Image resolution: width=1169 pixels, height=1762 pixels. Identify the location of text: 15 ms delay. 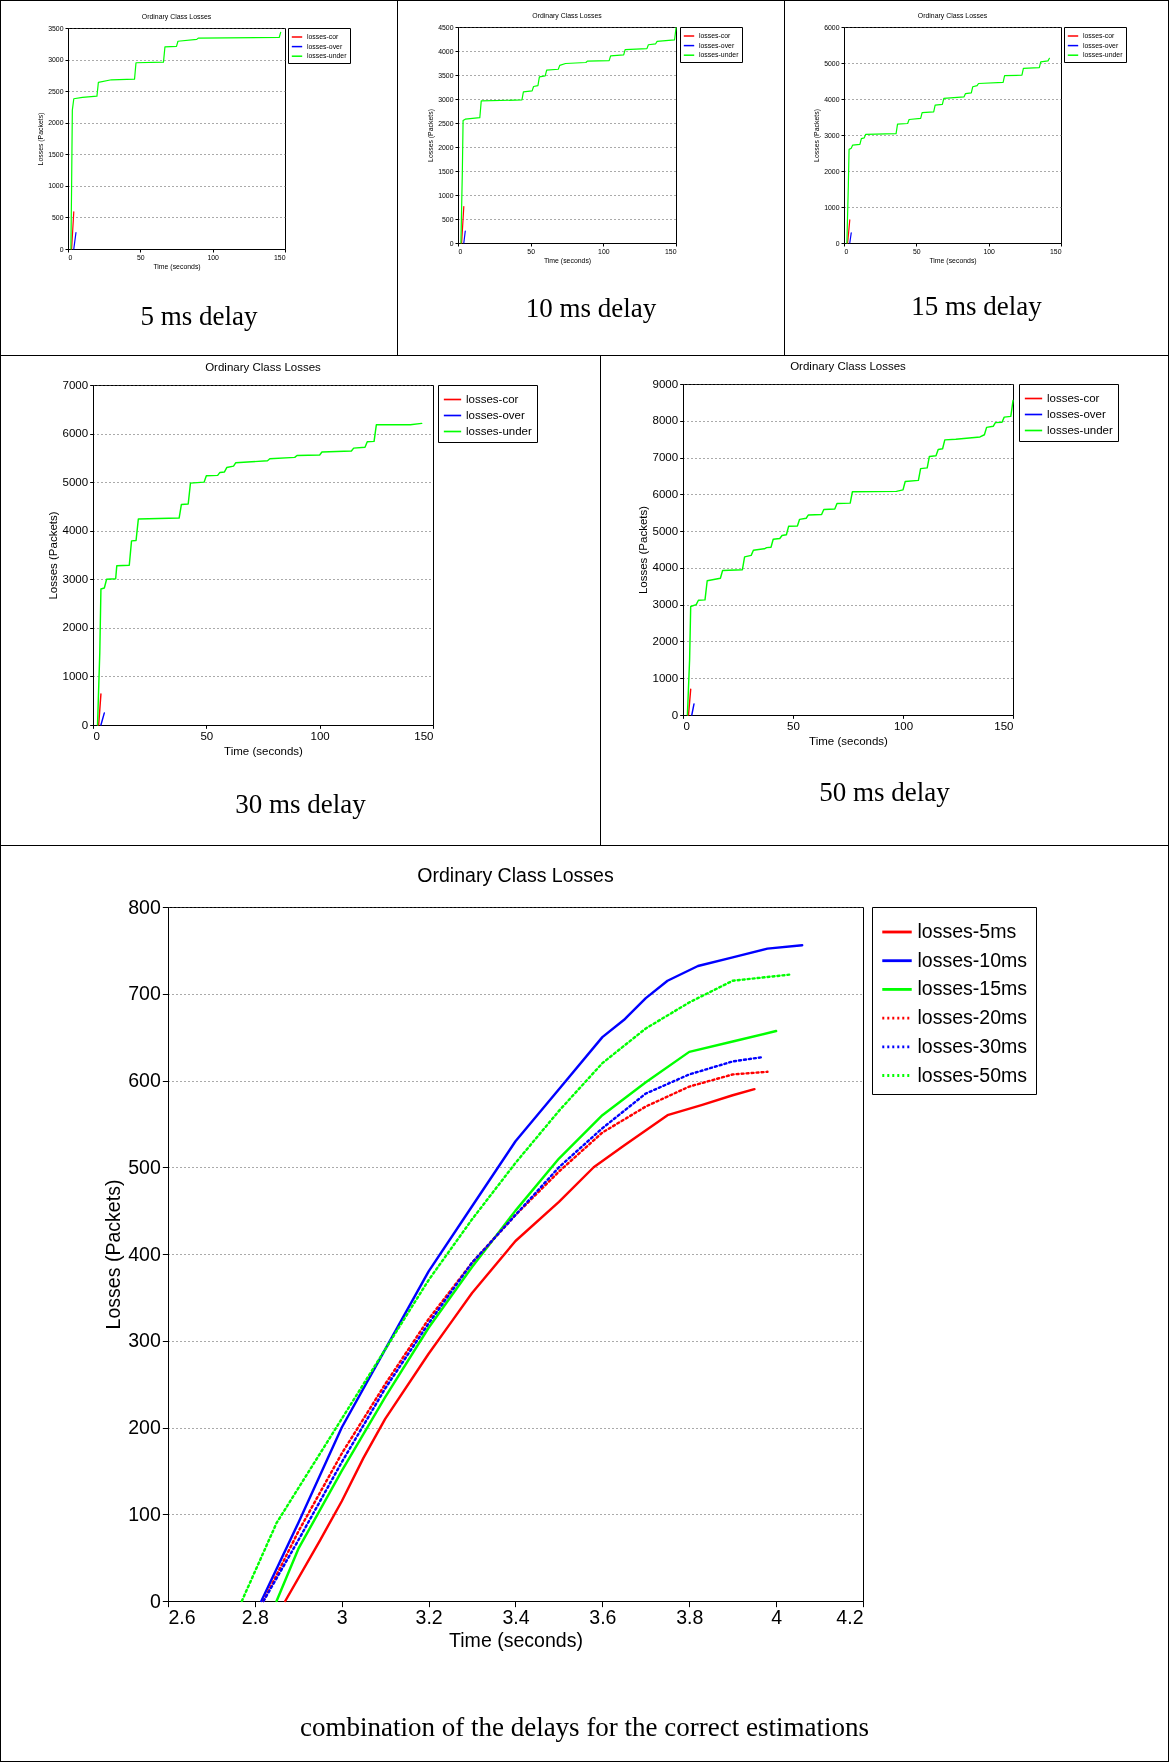
(976, 306).